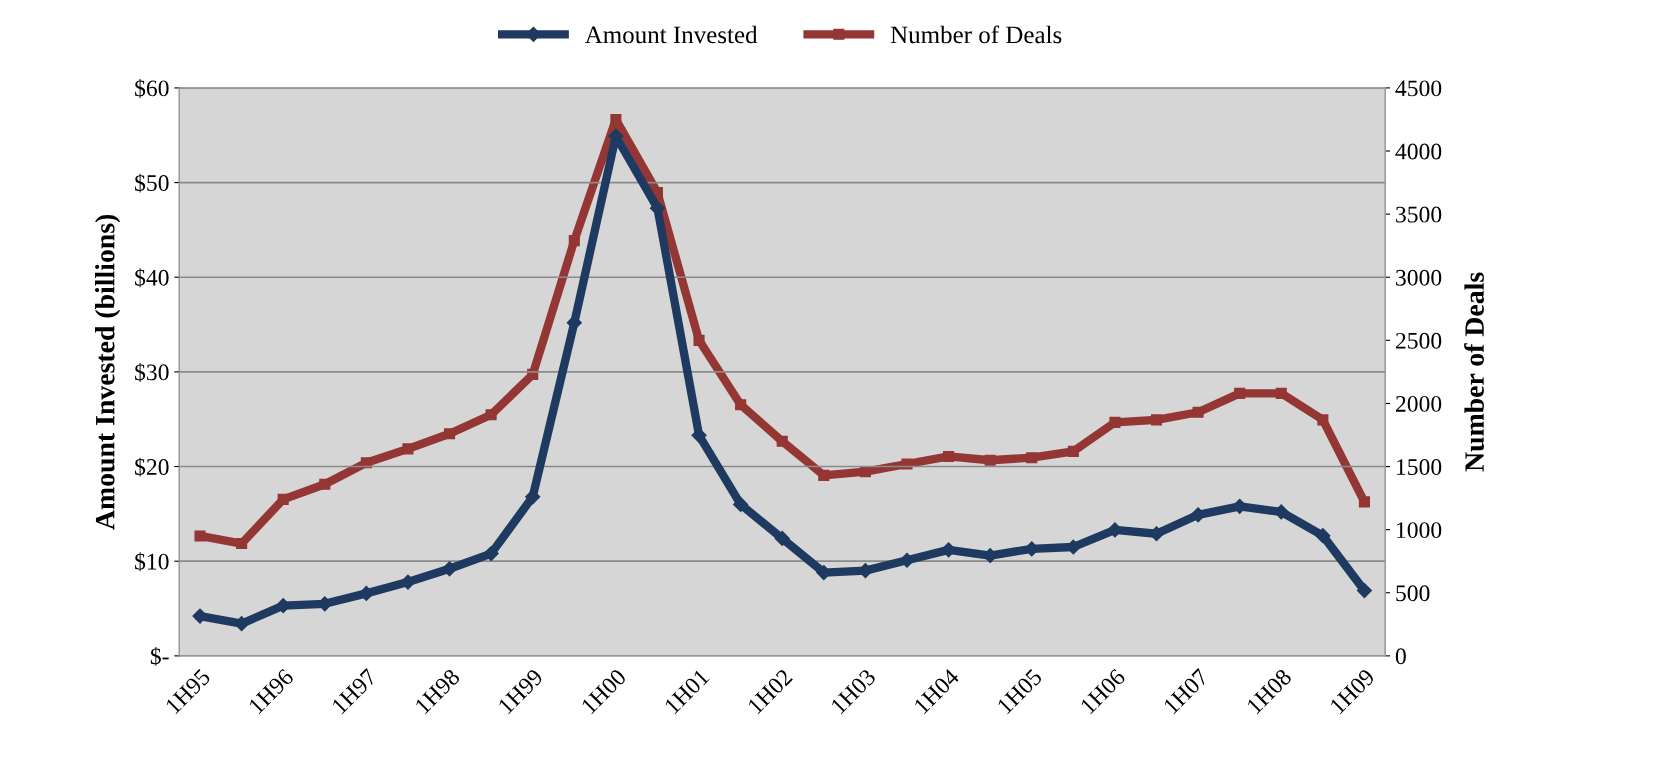 Image resolution: width=1675 pixels, height=778 pixels. What do you see at coordinates (152, 467) in the screenshot?
I see `y-tick-label: $20` at bounding box center [152, 467].